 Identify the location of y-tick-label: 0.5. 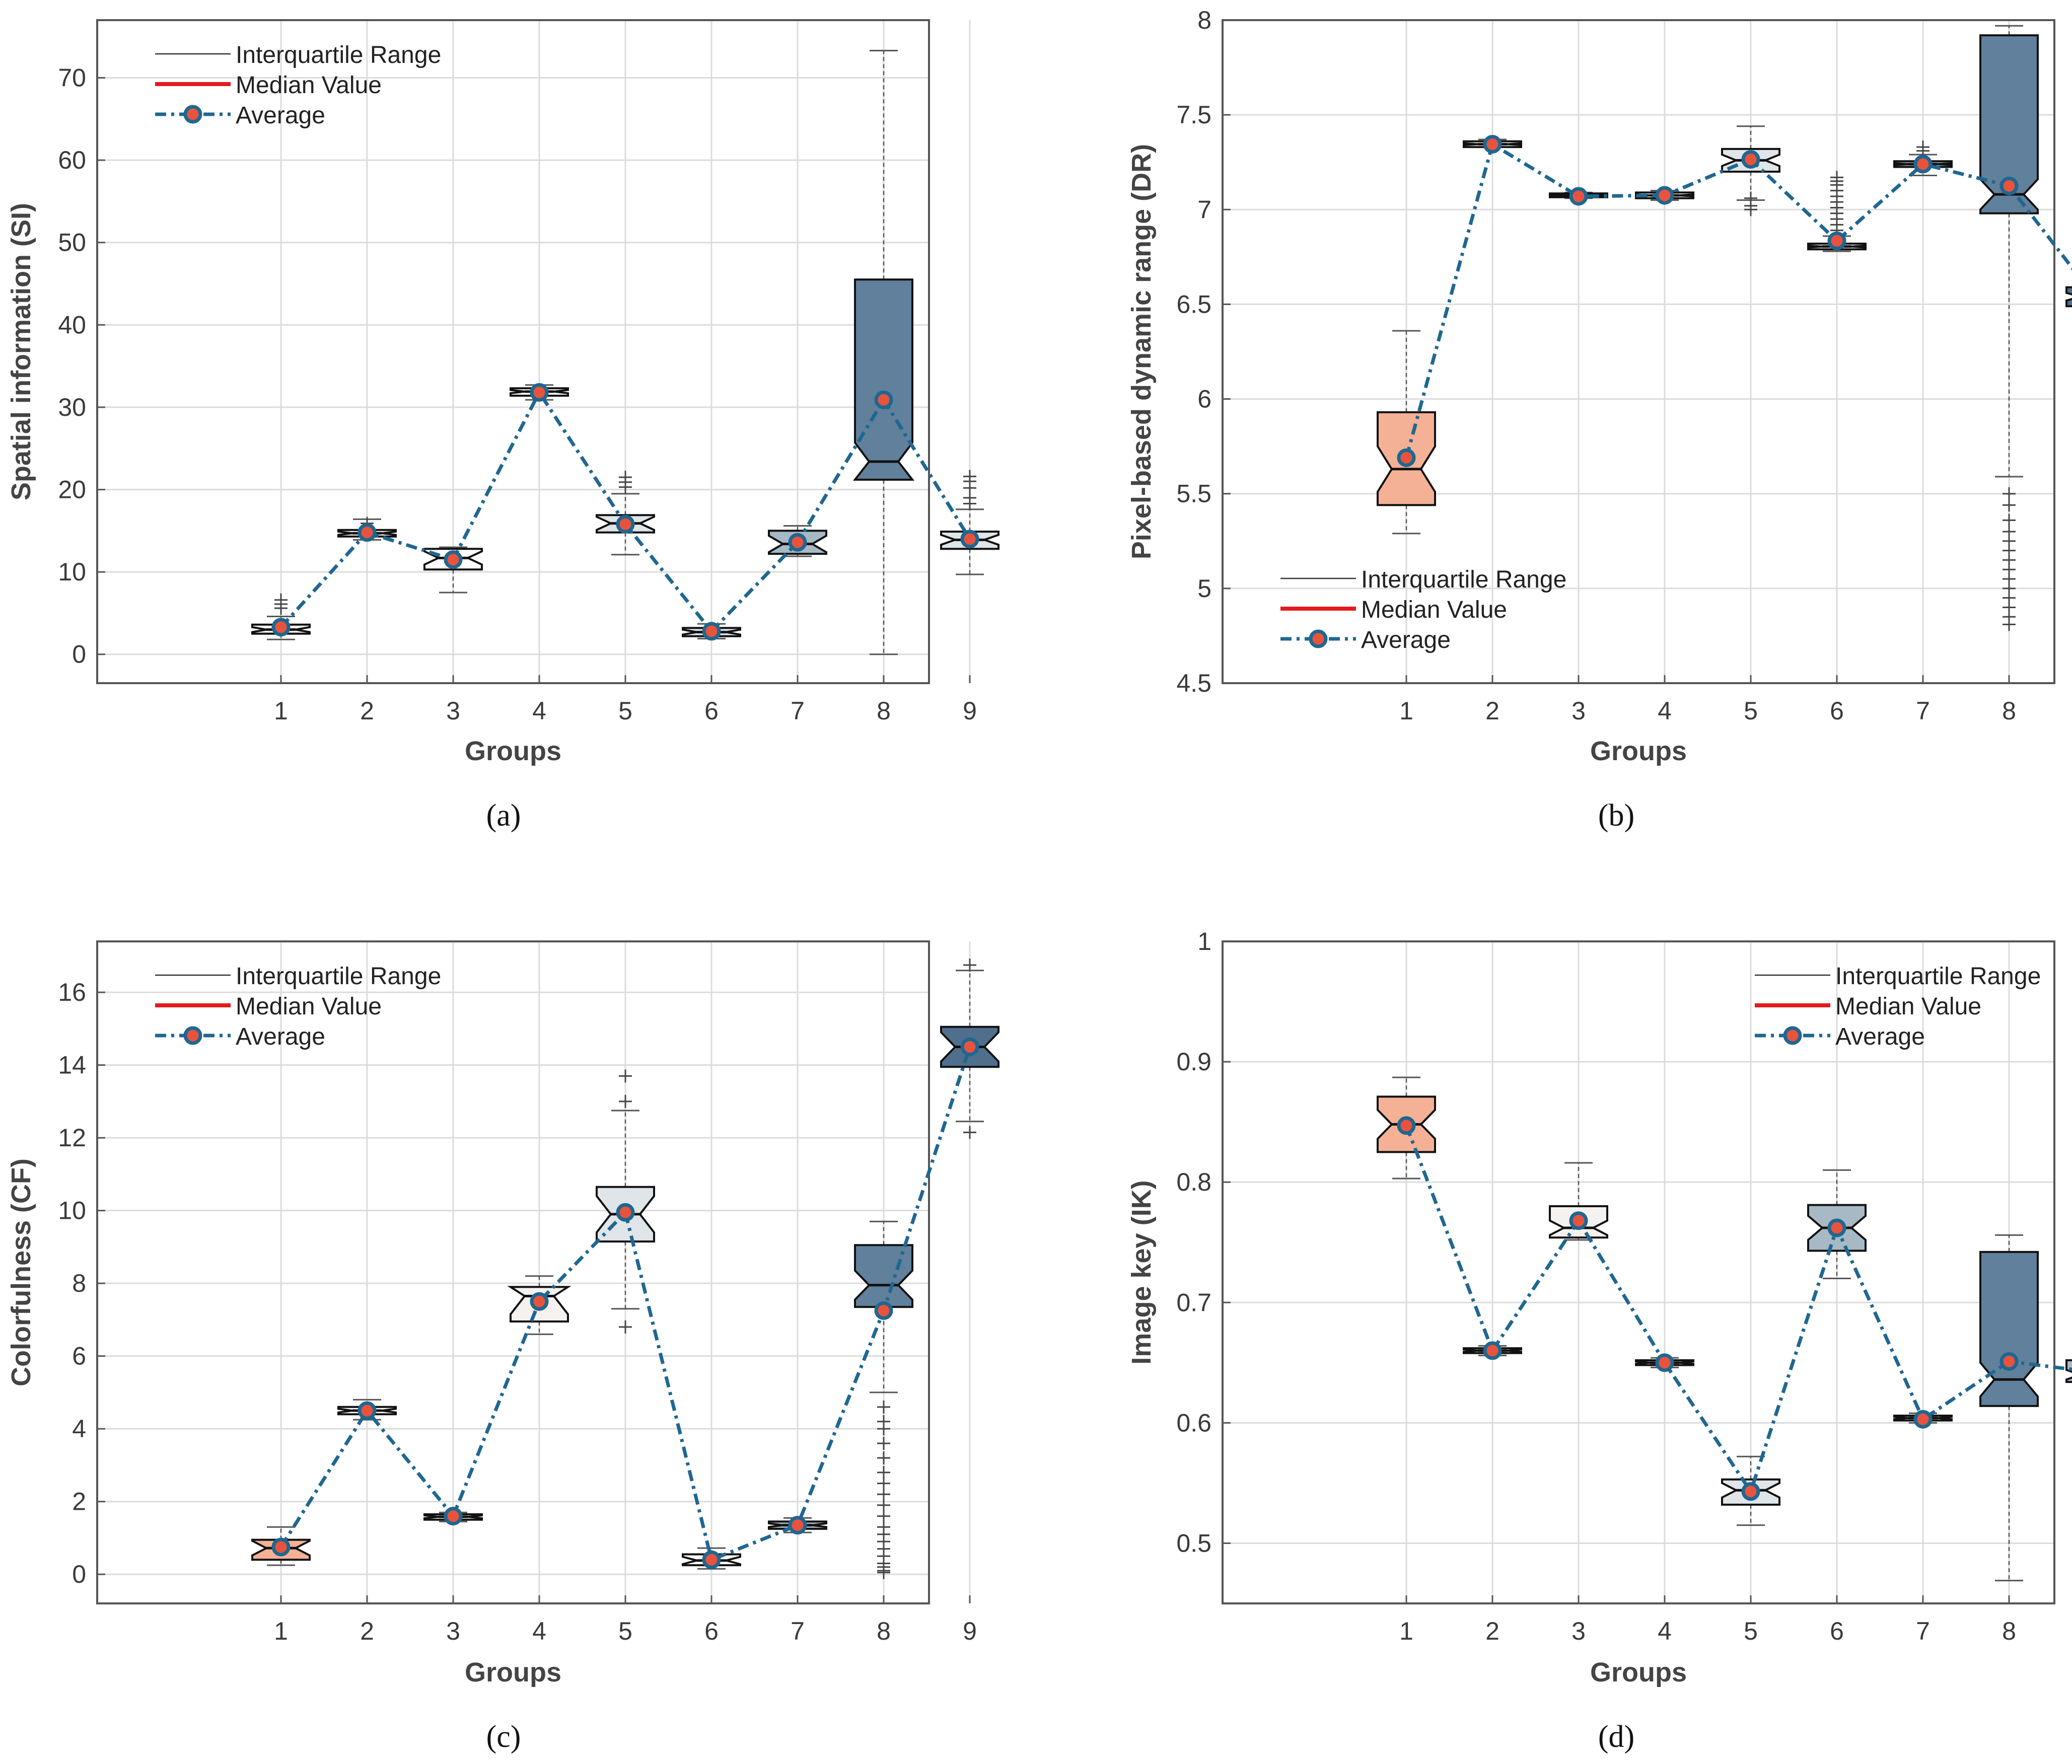
(1194, 1543).